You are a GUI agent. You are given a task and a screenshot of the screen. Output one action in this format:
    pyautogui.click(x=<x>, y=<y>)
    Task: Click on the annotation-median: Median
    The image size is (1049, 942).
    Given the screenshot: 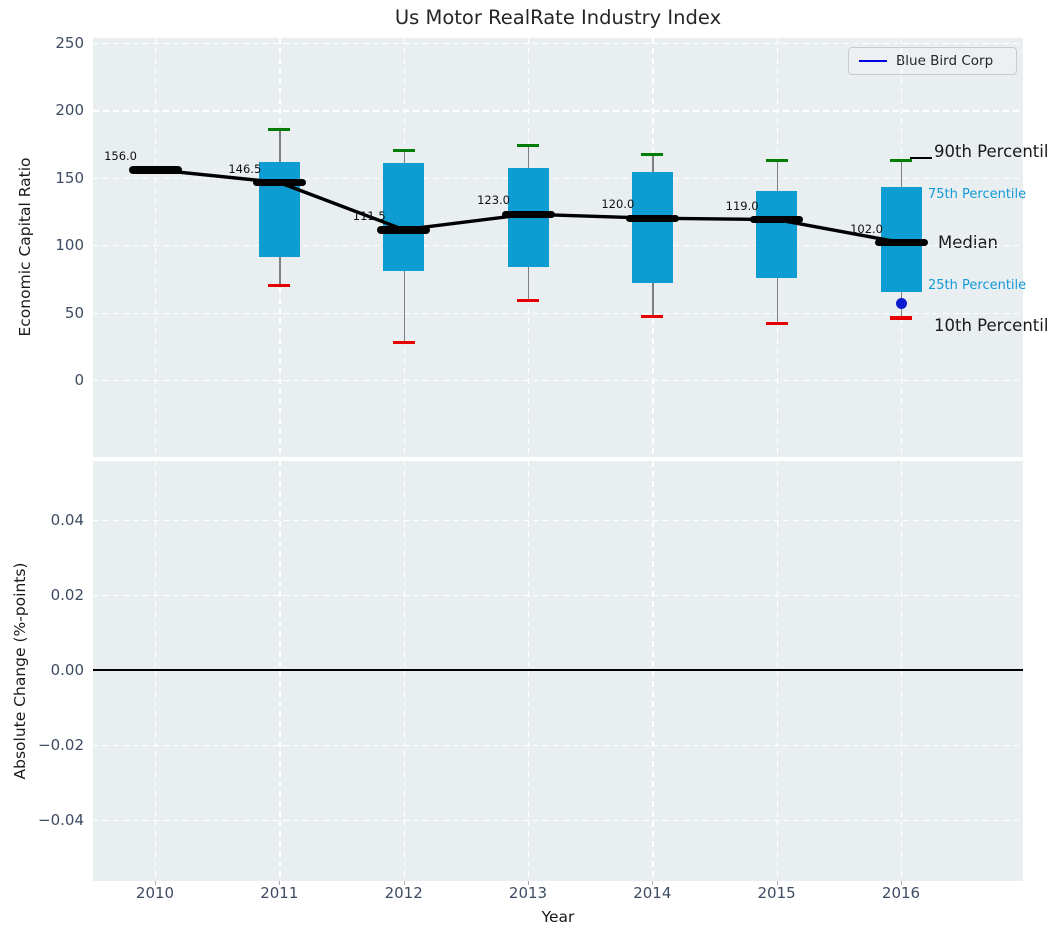 What is the action you would take?
    pyautogui.click(x=968, y=242)
    